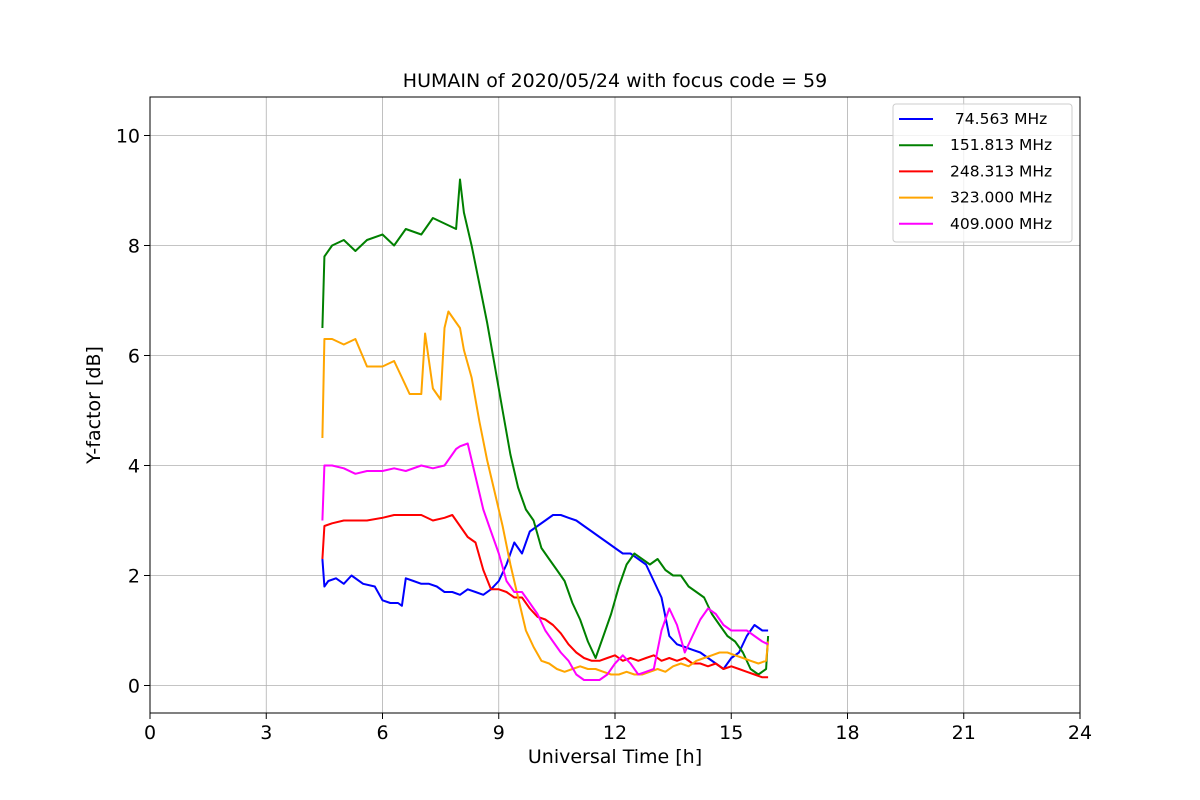  What do you see at coordinates (134, 357) in the screenshot?
I see `y-tick-label: 6` at bounding box center [134, 357].